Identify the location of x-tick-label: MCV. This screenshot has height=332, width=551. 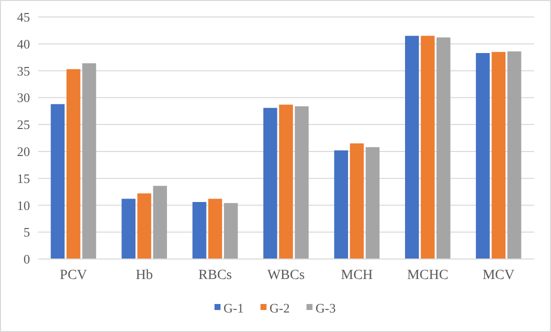
(498, 275).